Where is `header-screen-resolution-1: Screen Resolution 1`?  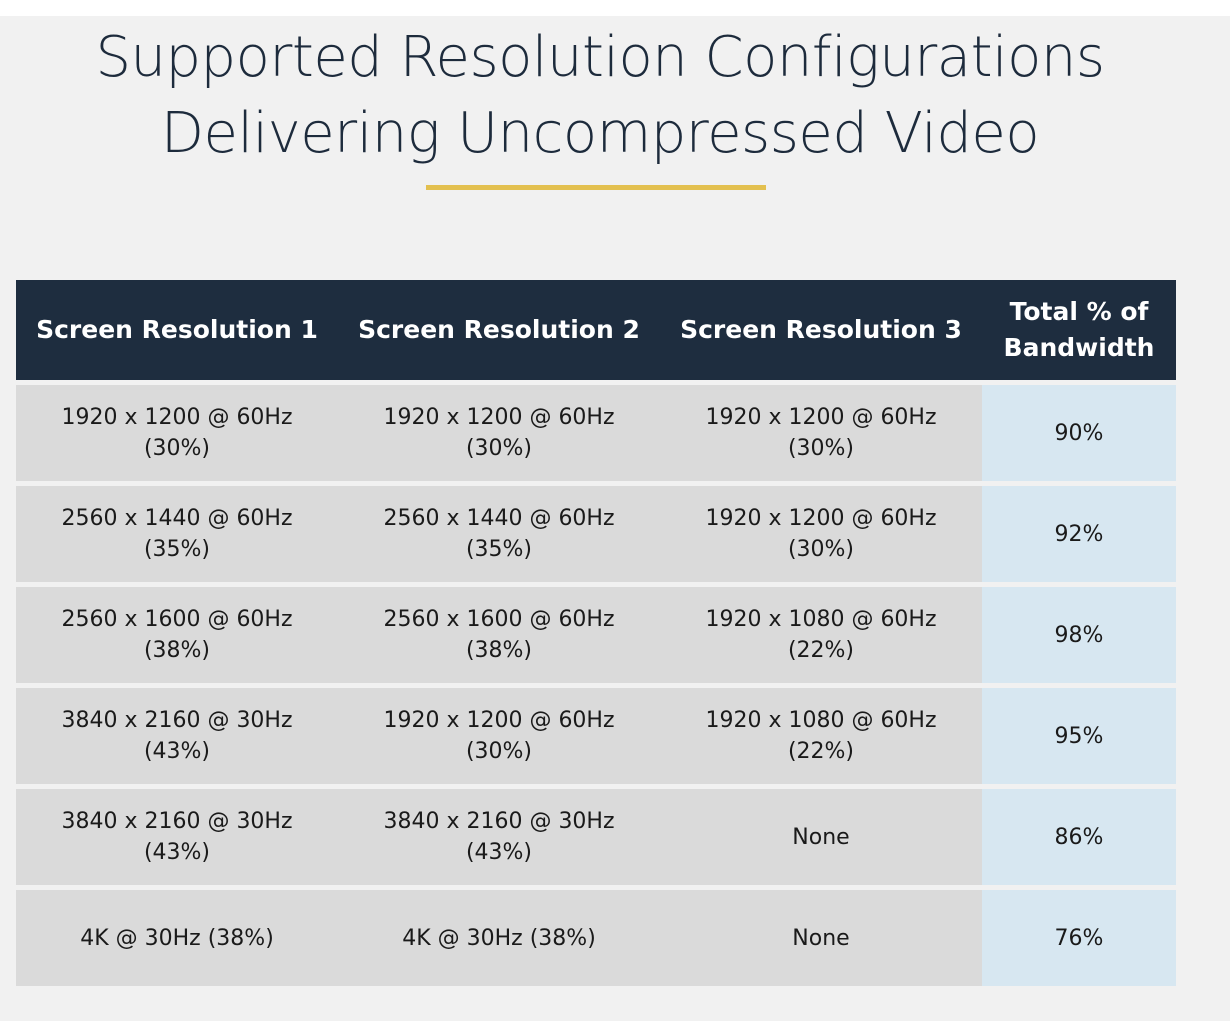
header-screen-resolution-1: Screen Resolution 1 is located at coordinates (177, 331).